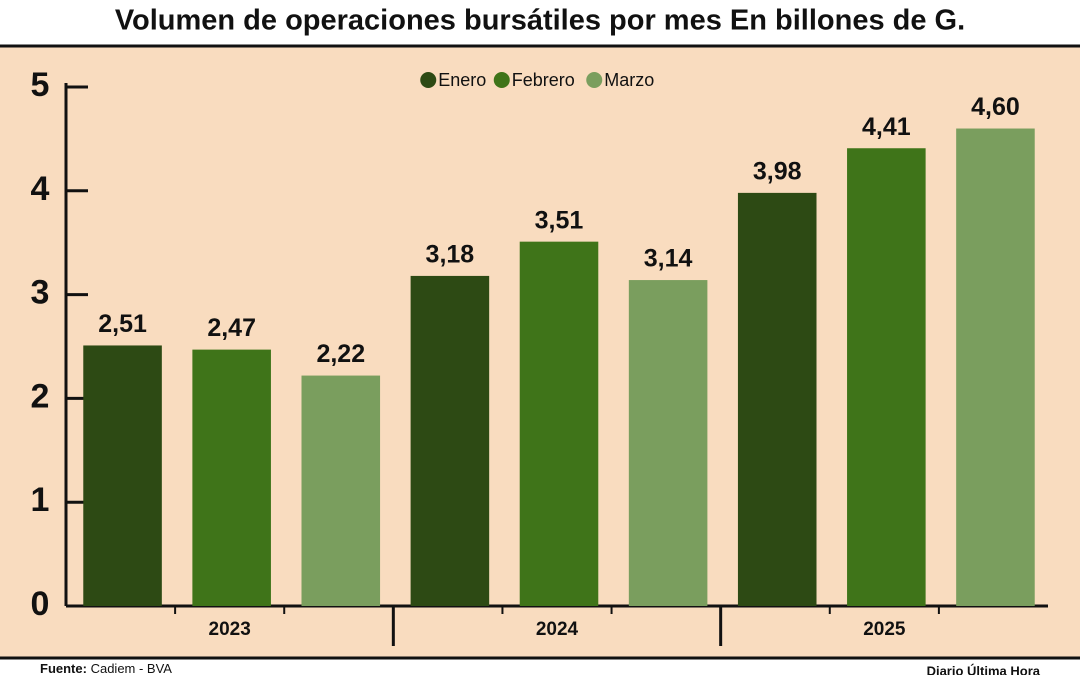  What do you see at coordinates (122, 324) in the screenshot?
I see `value-label: 2,51` at bounding box center [122, 324].